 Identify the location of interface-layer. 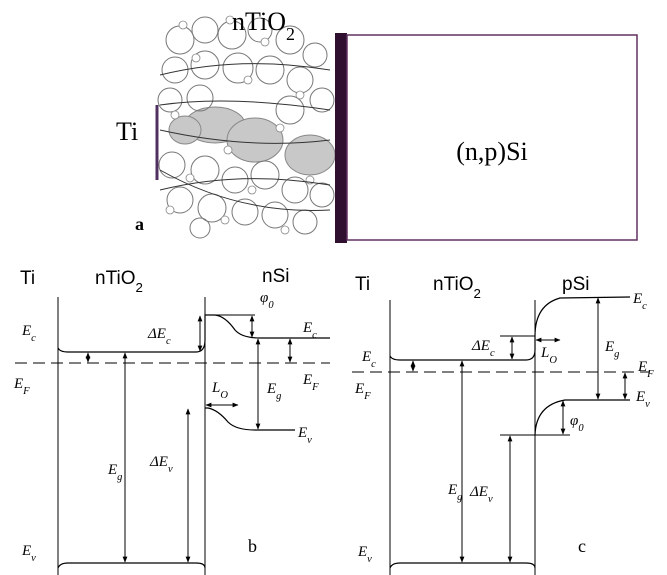
(341, 138).